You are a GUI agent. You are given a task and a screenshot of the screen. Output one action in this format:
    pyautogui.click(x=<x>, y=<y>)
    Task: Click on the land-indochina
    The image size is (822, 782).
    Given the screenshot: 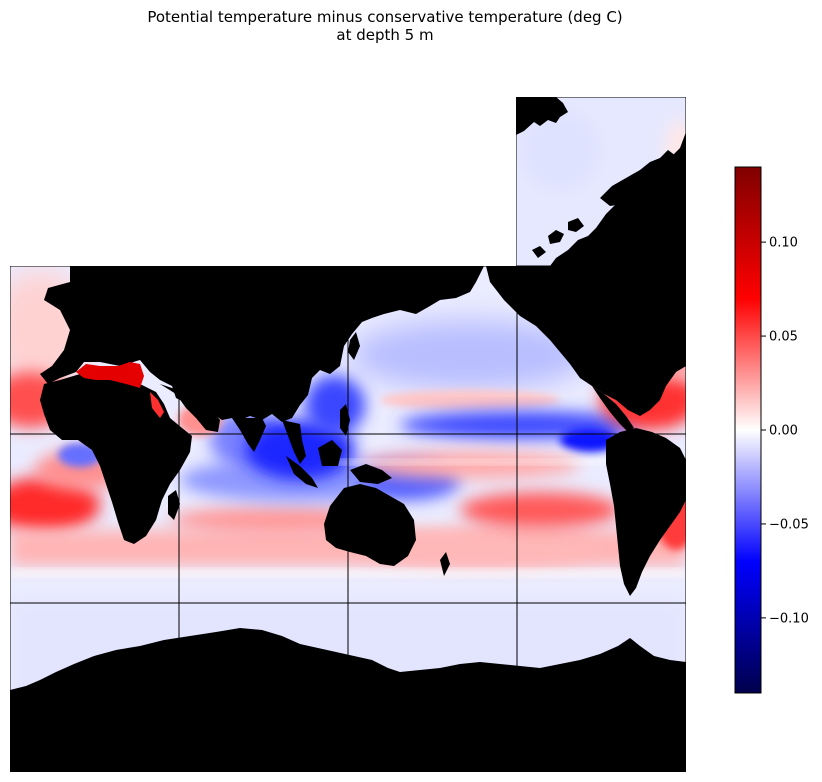 What is the action you would take?
    pyautogui.click(x=294, y=442)
    